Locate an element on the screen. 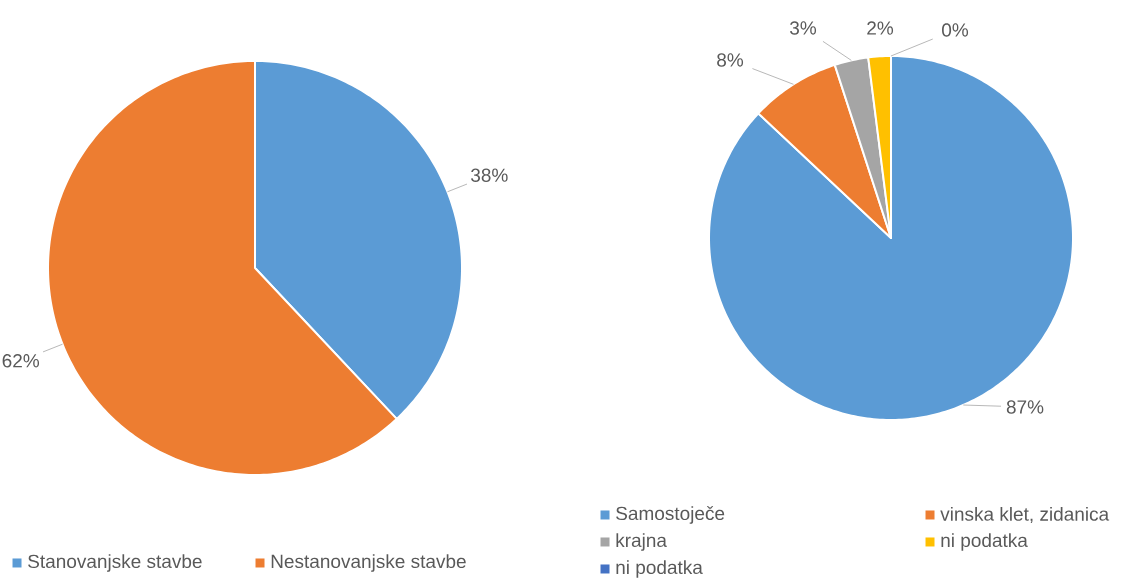 This screenshot has height=583, width=1144. legend-label: krajna is located at coordinates (641, 542).